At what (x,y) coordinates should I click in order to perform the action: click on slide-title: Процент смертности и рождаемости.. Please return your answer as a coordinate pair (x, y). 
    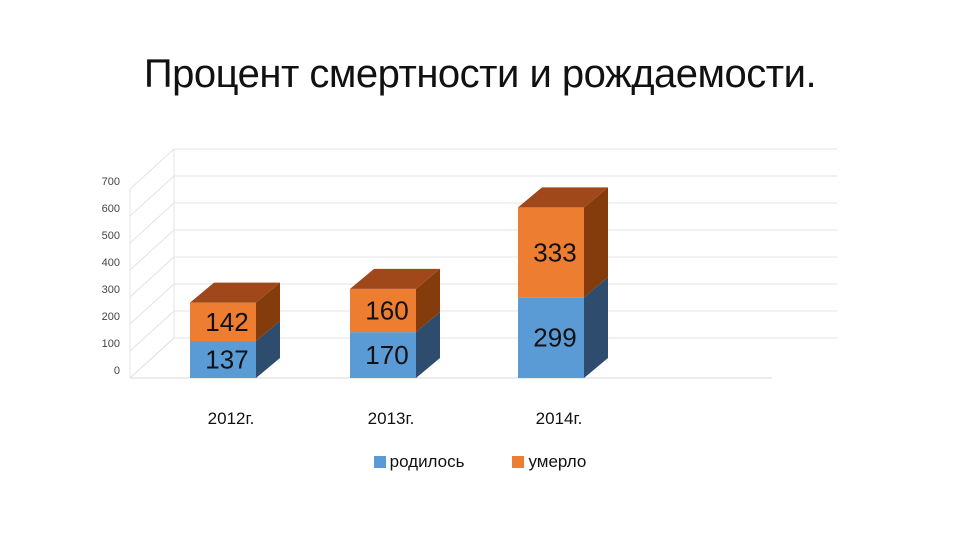
    Looking at the image, I should click on (480, 74).